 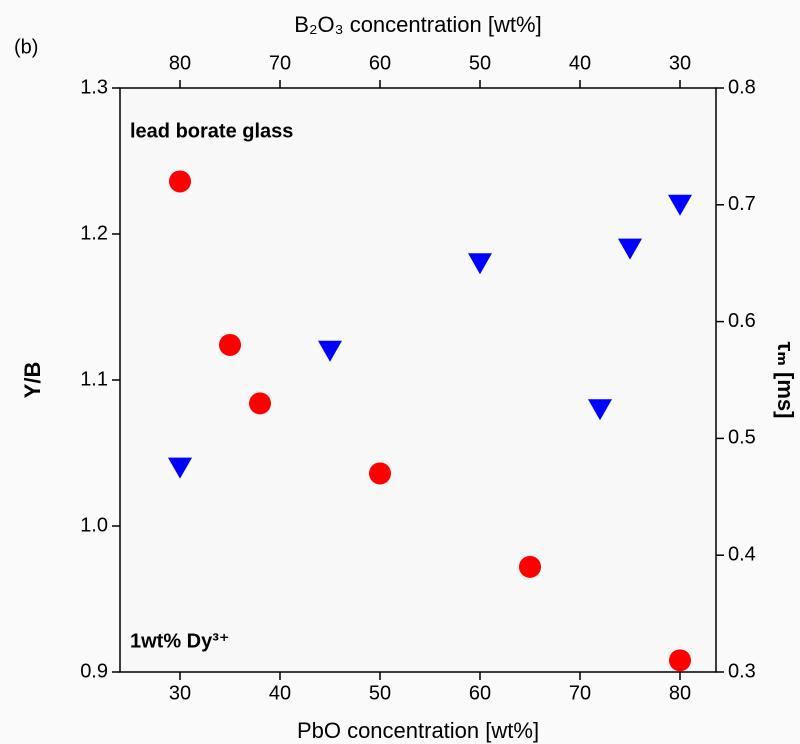 I want to click on y-tick-label: 1.1, so click(x=94, y=379).